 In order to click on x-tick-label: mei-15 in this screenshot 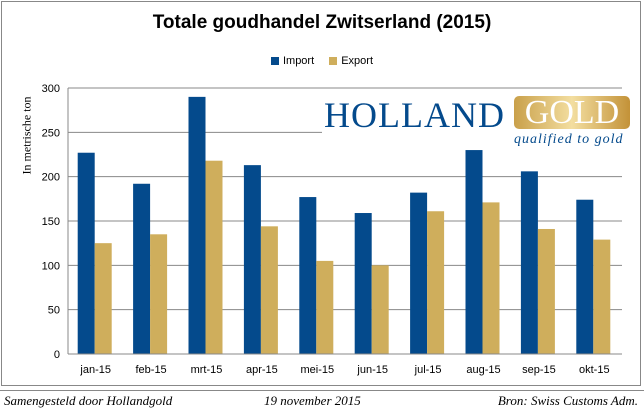, I will do `click(317, 370)`.